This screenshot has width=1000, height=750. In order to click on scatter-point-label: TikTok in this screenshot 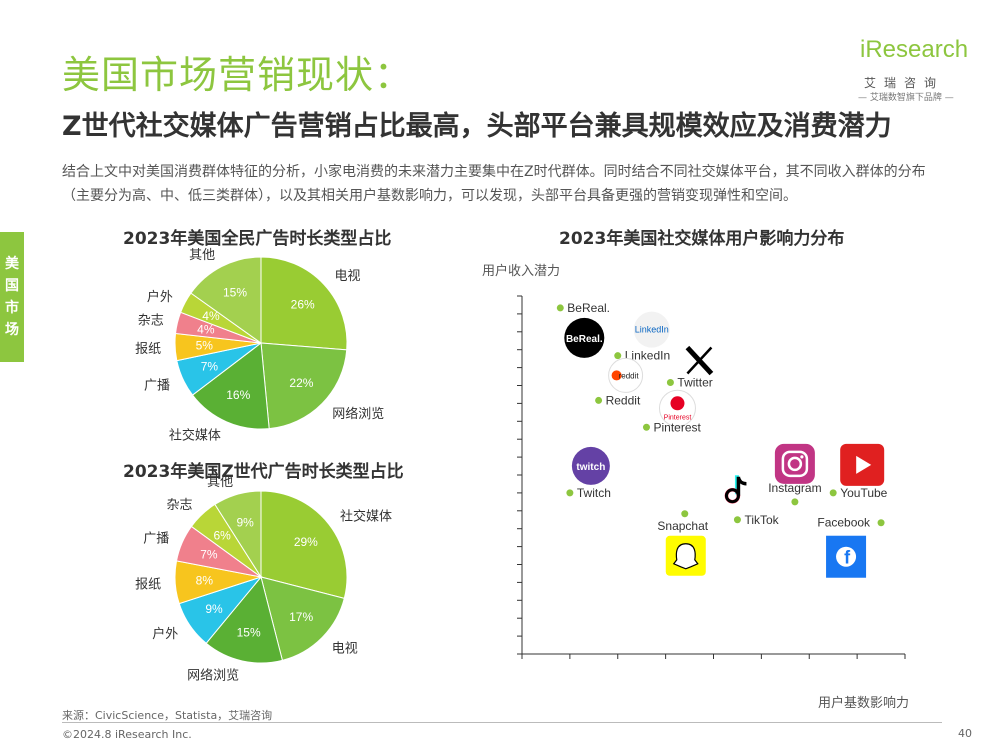, I will do `click(761, 520)`.